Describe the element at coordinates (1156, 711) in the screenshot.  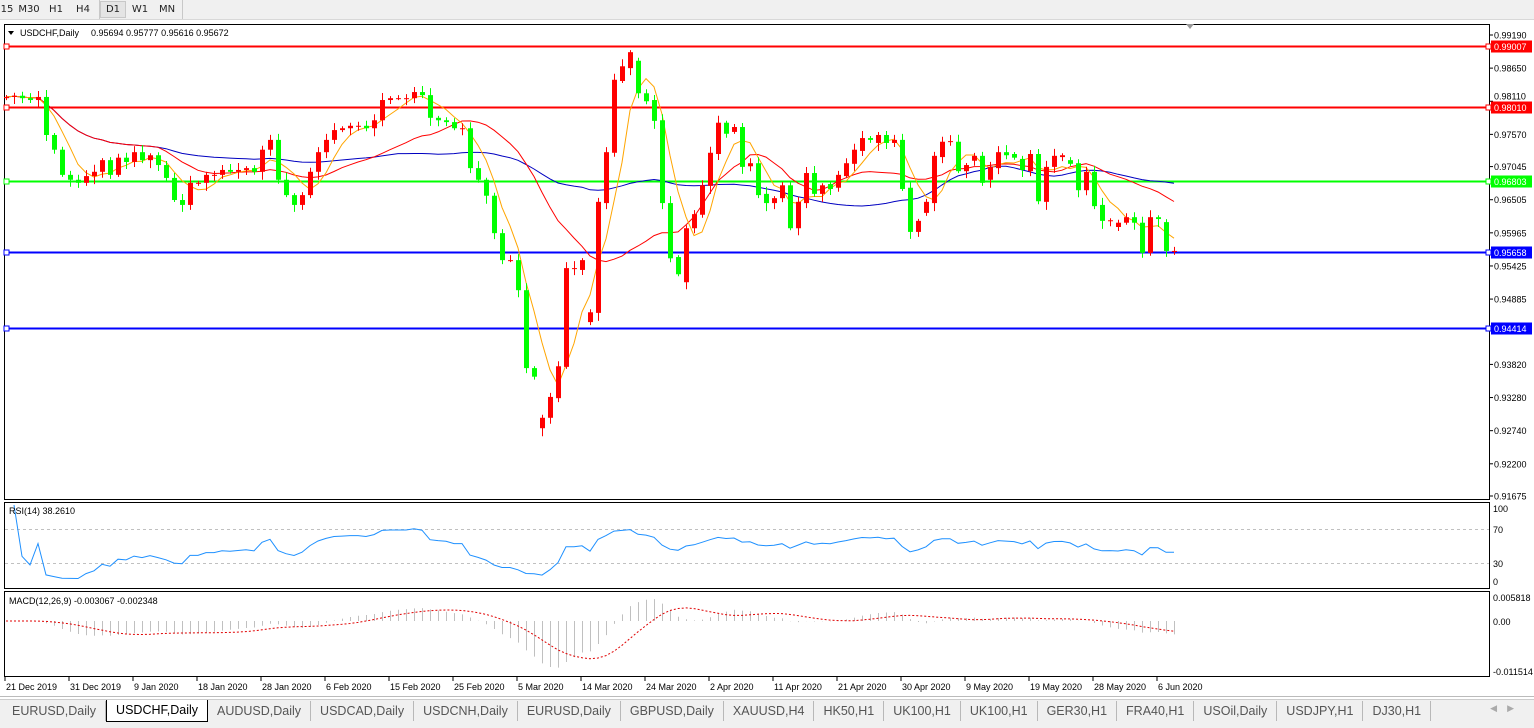
I see `chart-tab-fra40-h1: FRA40,H1` at that location.